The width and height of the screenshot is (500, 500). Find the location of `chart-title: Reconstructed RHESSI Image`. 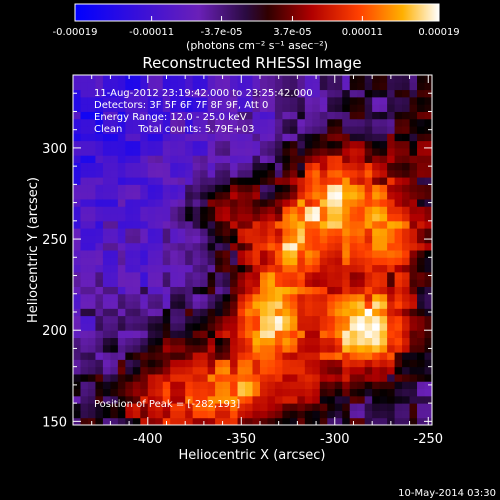

chart-title: Reconstructed RHESSI Image is located at coordinates (251, 63).